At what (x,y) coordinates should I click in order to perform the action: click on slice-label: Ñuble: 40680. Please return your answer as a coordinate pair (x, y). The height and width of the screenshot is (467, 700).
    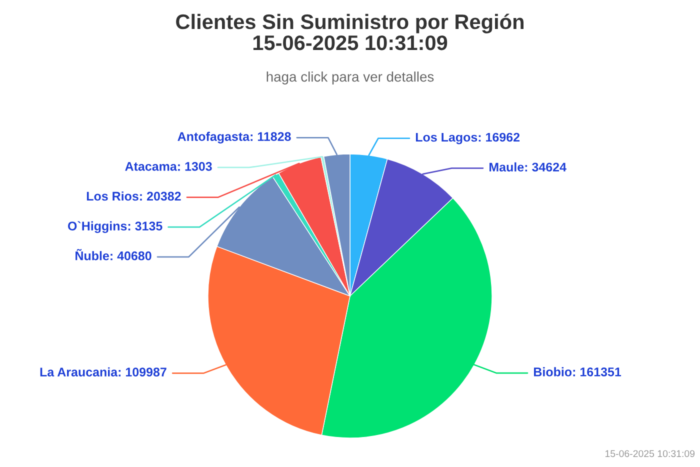
    Looking at the image, I should click on (114, 254).